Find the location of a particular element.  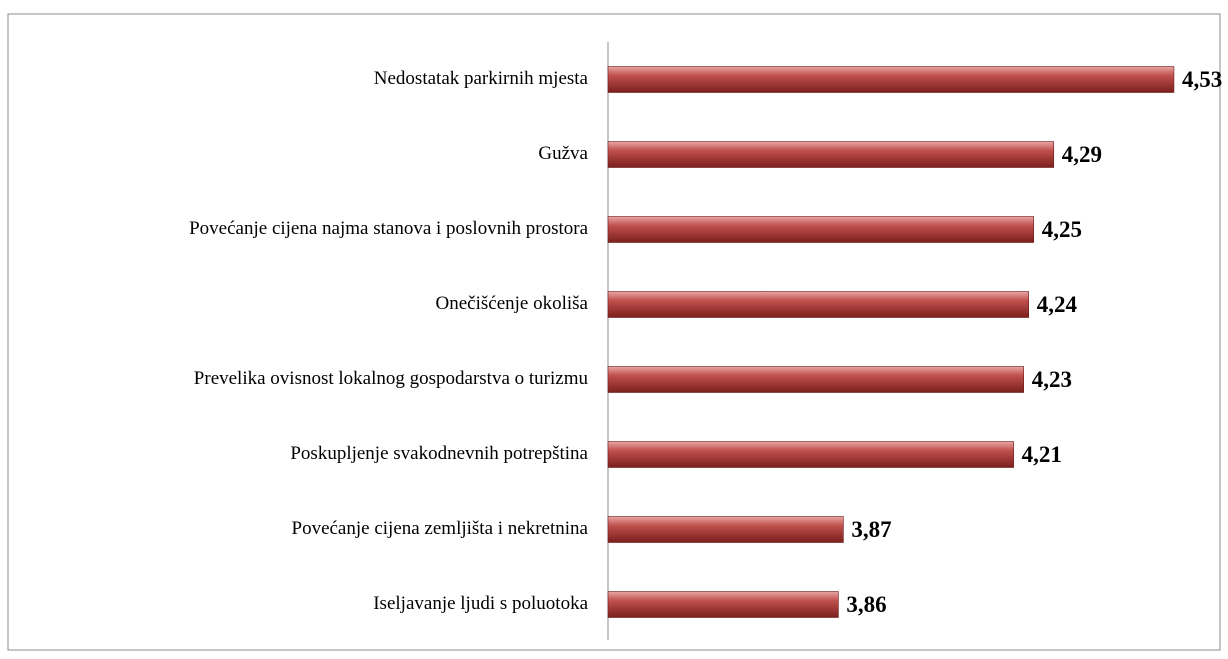

value-label: 4,24 is located at coordinates (1057, 304).